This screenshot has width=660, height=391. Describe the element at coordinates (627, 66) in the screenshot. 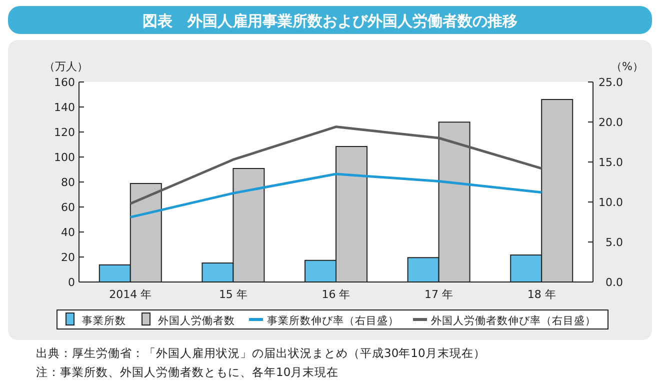

I see `y2-axis-title: （%）` at that location.